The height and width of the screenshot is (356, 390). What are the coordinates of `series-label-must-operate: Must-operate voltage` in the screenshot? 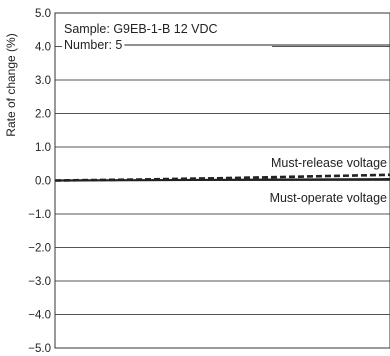 It's located at (328, 198).